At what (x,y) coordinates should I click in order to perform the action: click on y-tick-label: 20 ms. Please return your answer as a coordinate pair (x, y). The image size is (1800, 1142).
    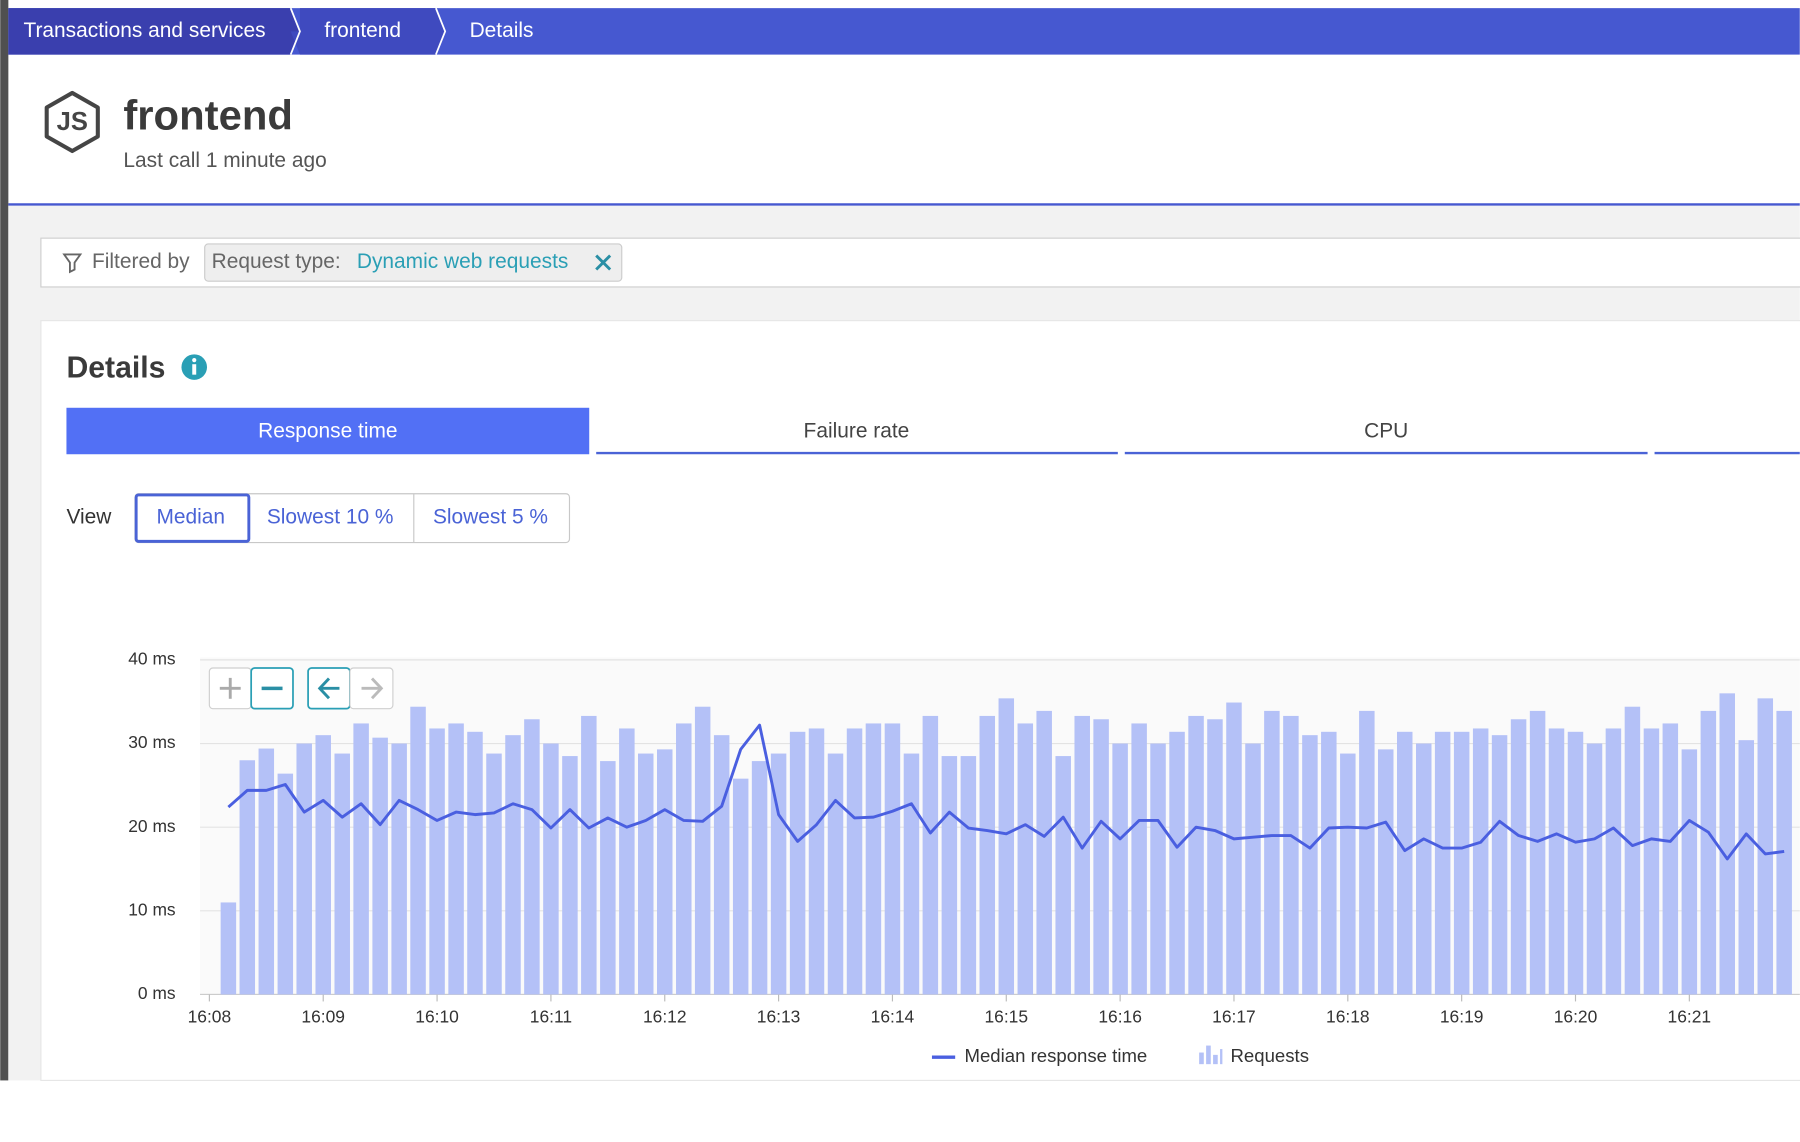
    Looking at the image, I should click on (152, 826).